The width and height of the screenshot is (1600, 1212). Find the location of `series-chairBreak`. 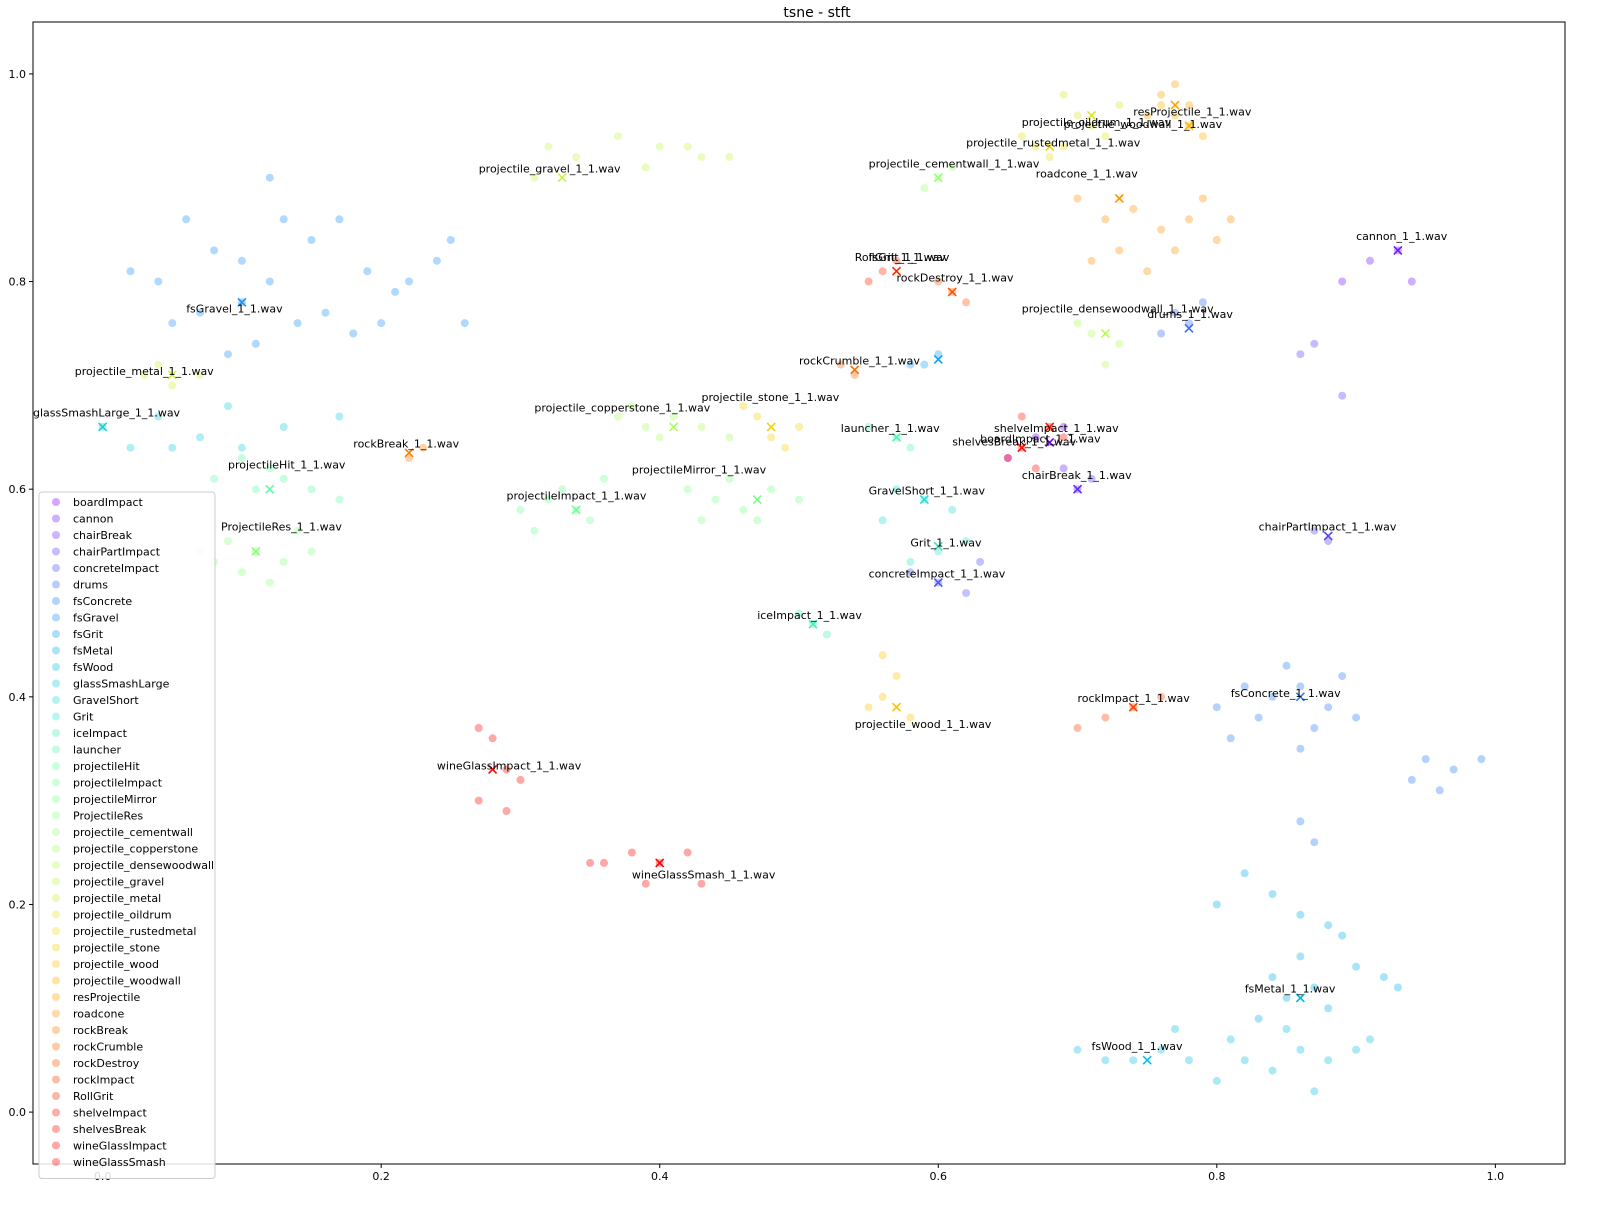

series-chairBreak is located at coordinates (1077, 479).